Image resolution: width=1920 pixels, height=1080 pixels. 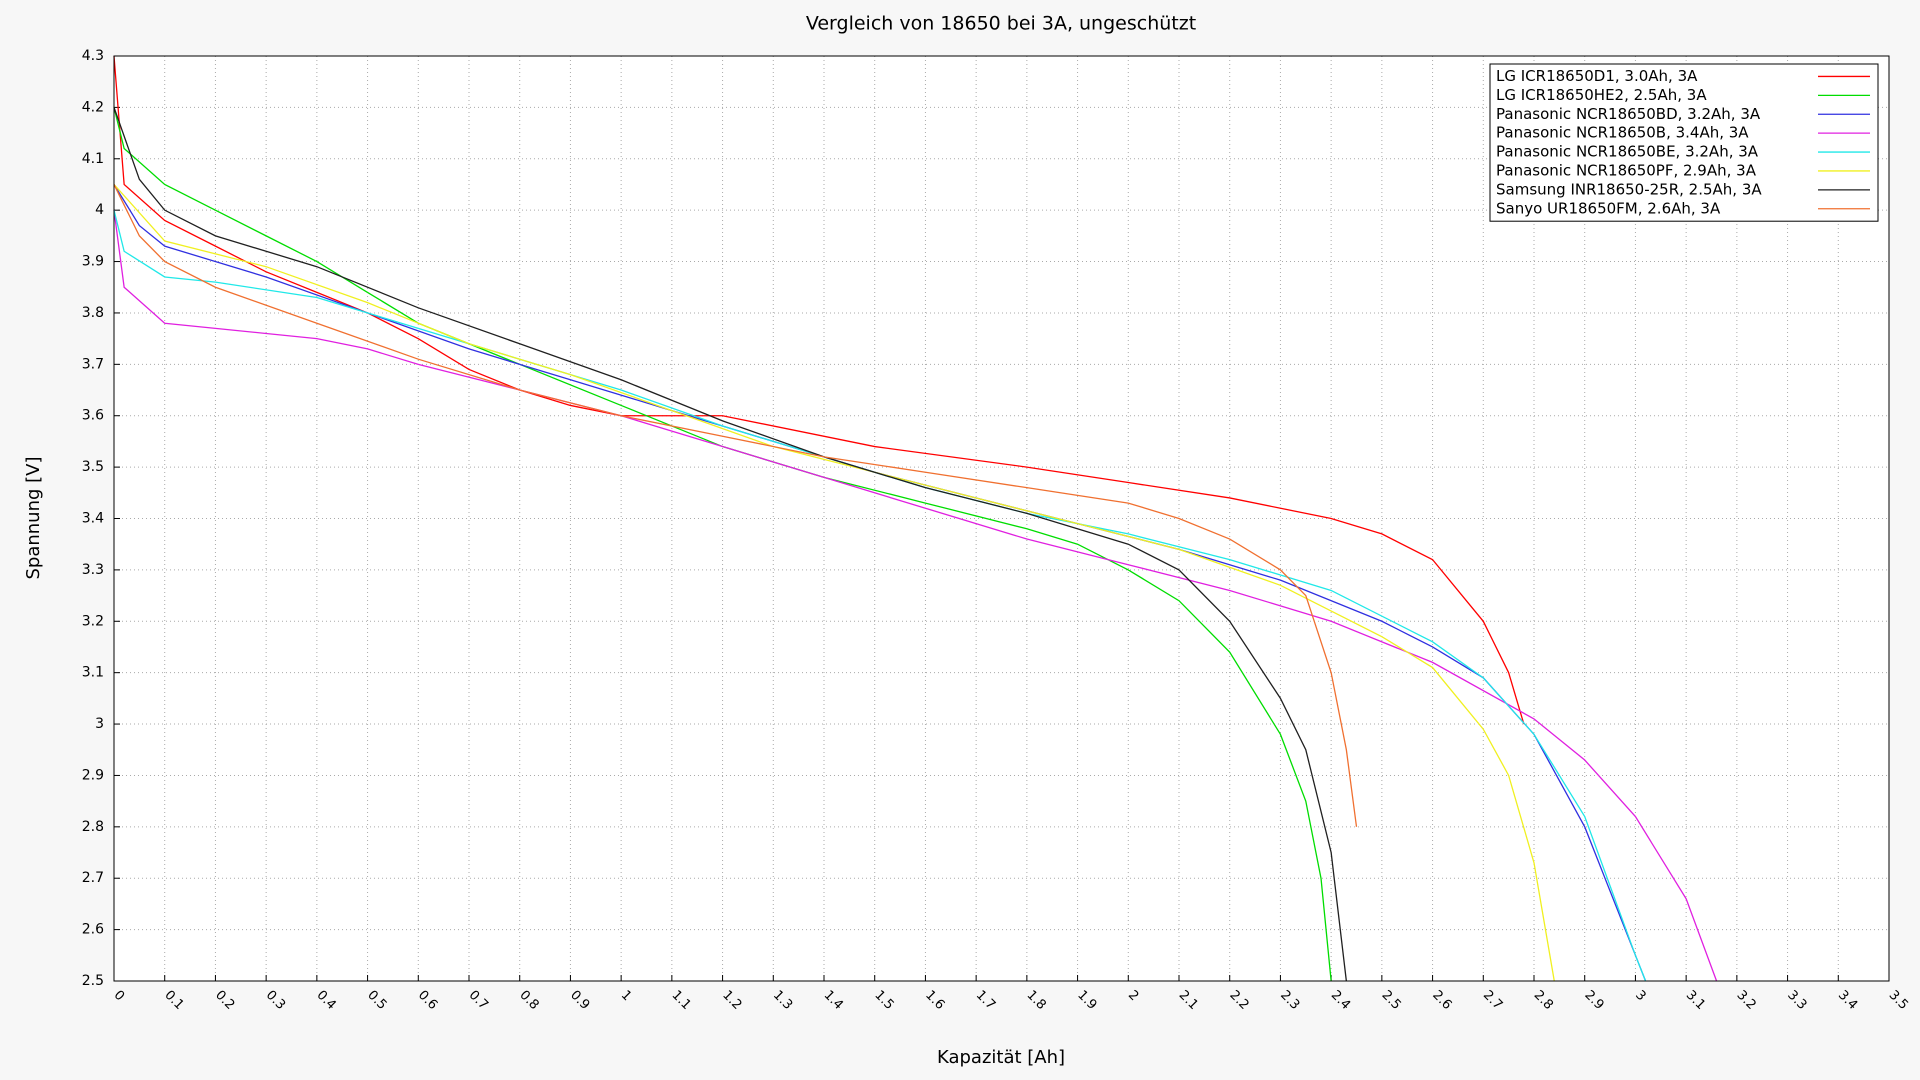 What do you see at coordinates (731, 1000) in the screenshot?
I see `x-tick-label: 1.2` at bounding box center [731, 1000].